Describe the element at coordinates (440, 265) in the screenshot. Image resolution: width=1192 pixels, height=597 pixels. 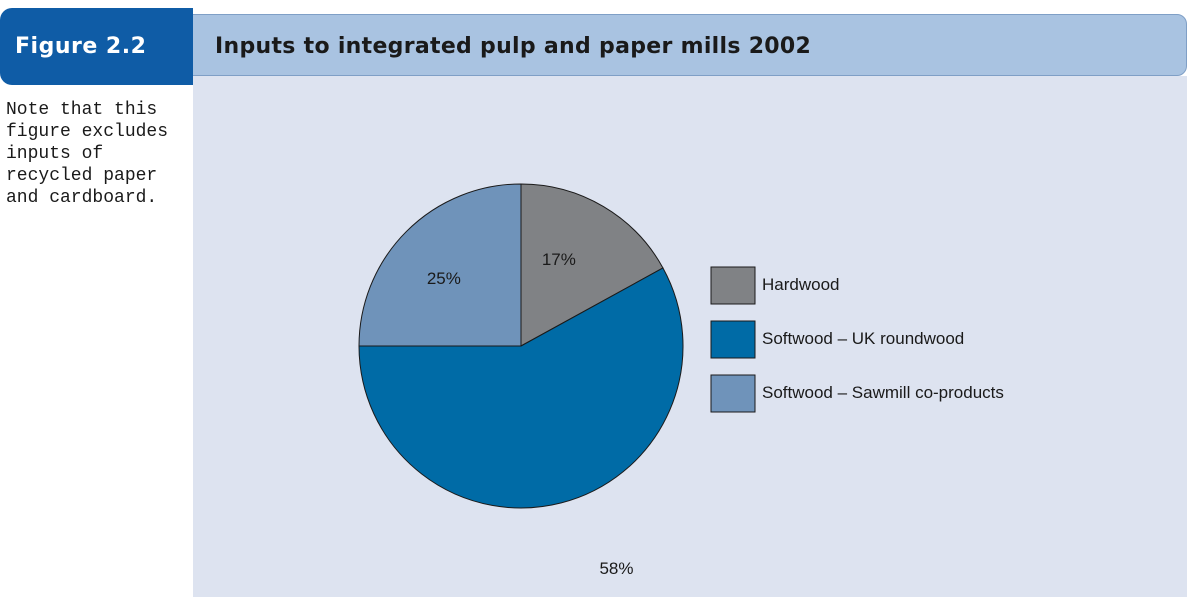
I see `slice-softwood-sawmill-co-products` at that location.